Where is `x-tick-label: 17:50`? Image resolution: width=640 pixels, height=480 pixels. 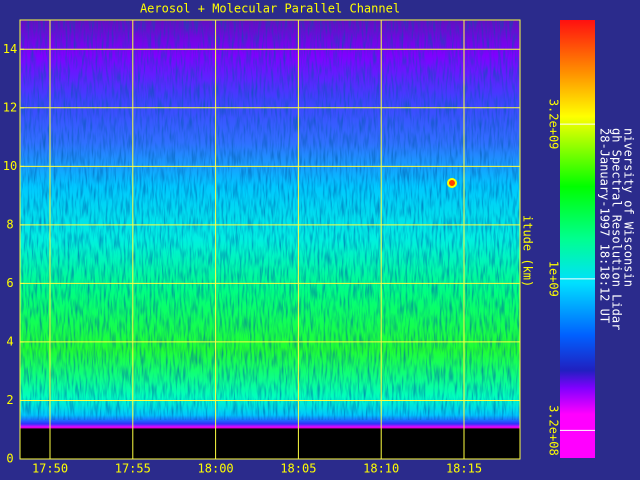 x-tick-label: 17:50 is located at coordinates (50, 469).